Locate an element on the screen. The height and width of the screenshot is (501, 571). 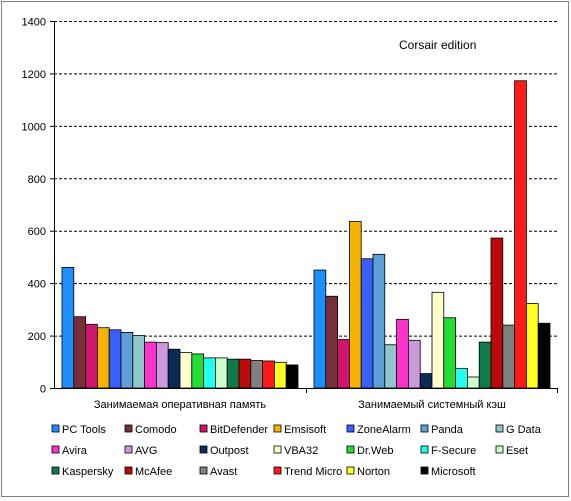
legend-label: Panda is located at coordinates (447, 430).